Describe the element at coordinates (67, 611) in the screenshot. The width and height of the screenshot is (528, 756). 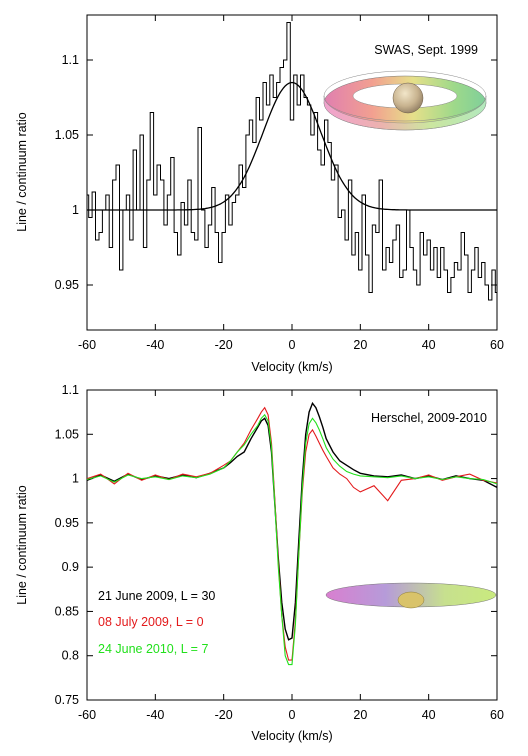
I see `y-tick-label: 0.85` at that location.